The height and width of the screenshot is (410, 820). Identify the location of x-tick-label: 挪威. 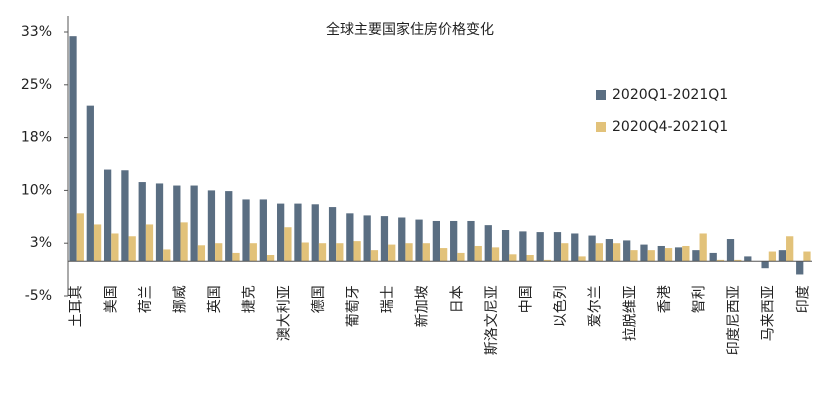
(180, 299).